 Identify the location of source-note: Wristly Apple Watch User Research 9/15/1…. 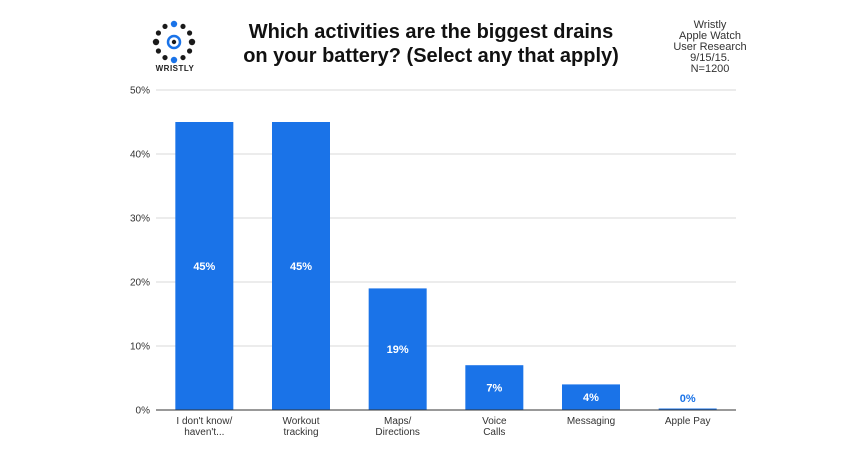
(710, 47).